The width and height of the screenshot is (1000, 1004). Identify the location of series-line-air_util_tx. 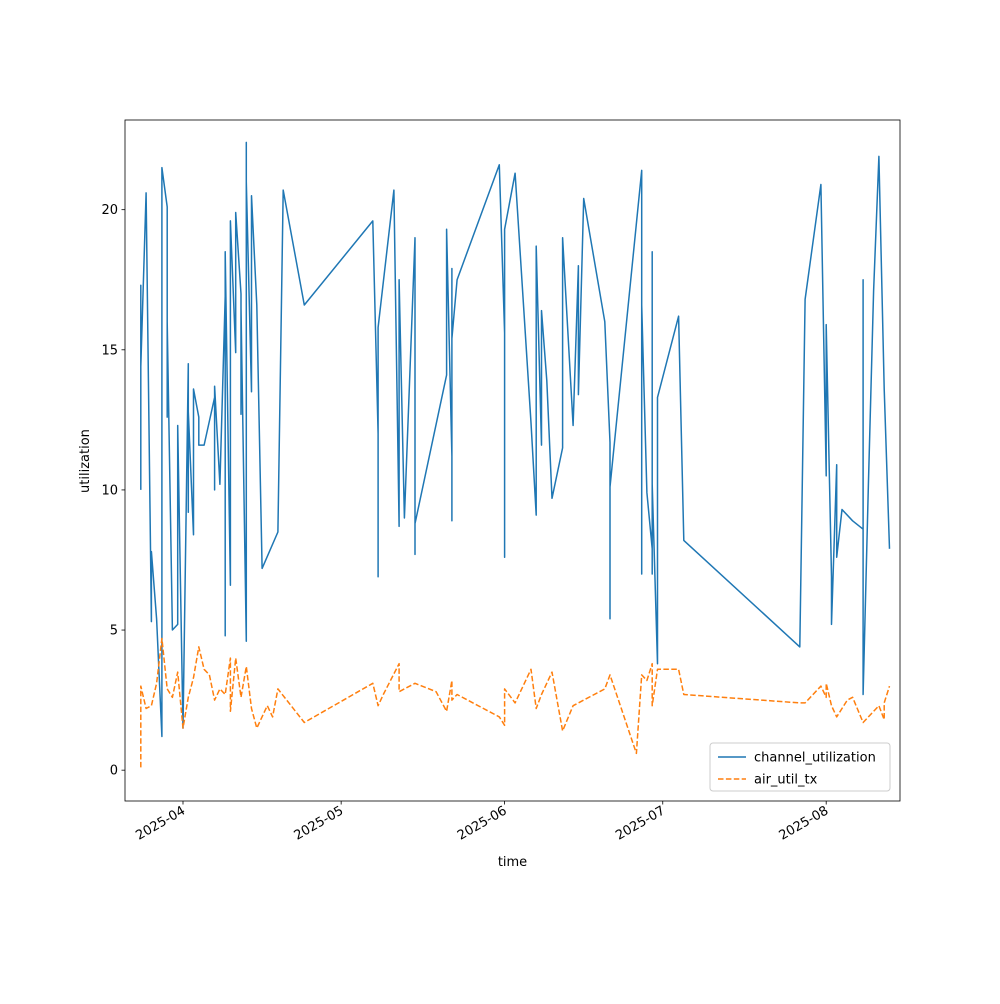
(515, 702).